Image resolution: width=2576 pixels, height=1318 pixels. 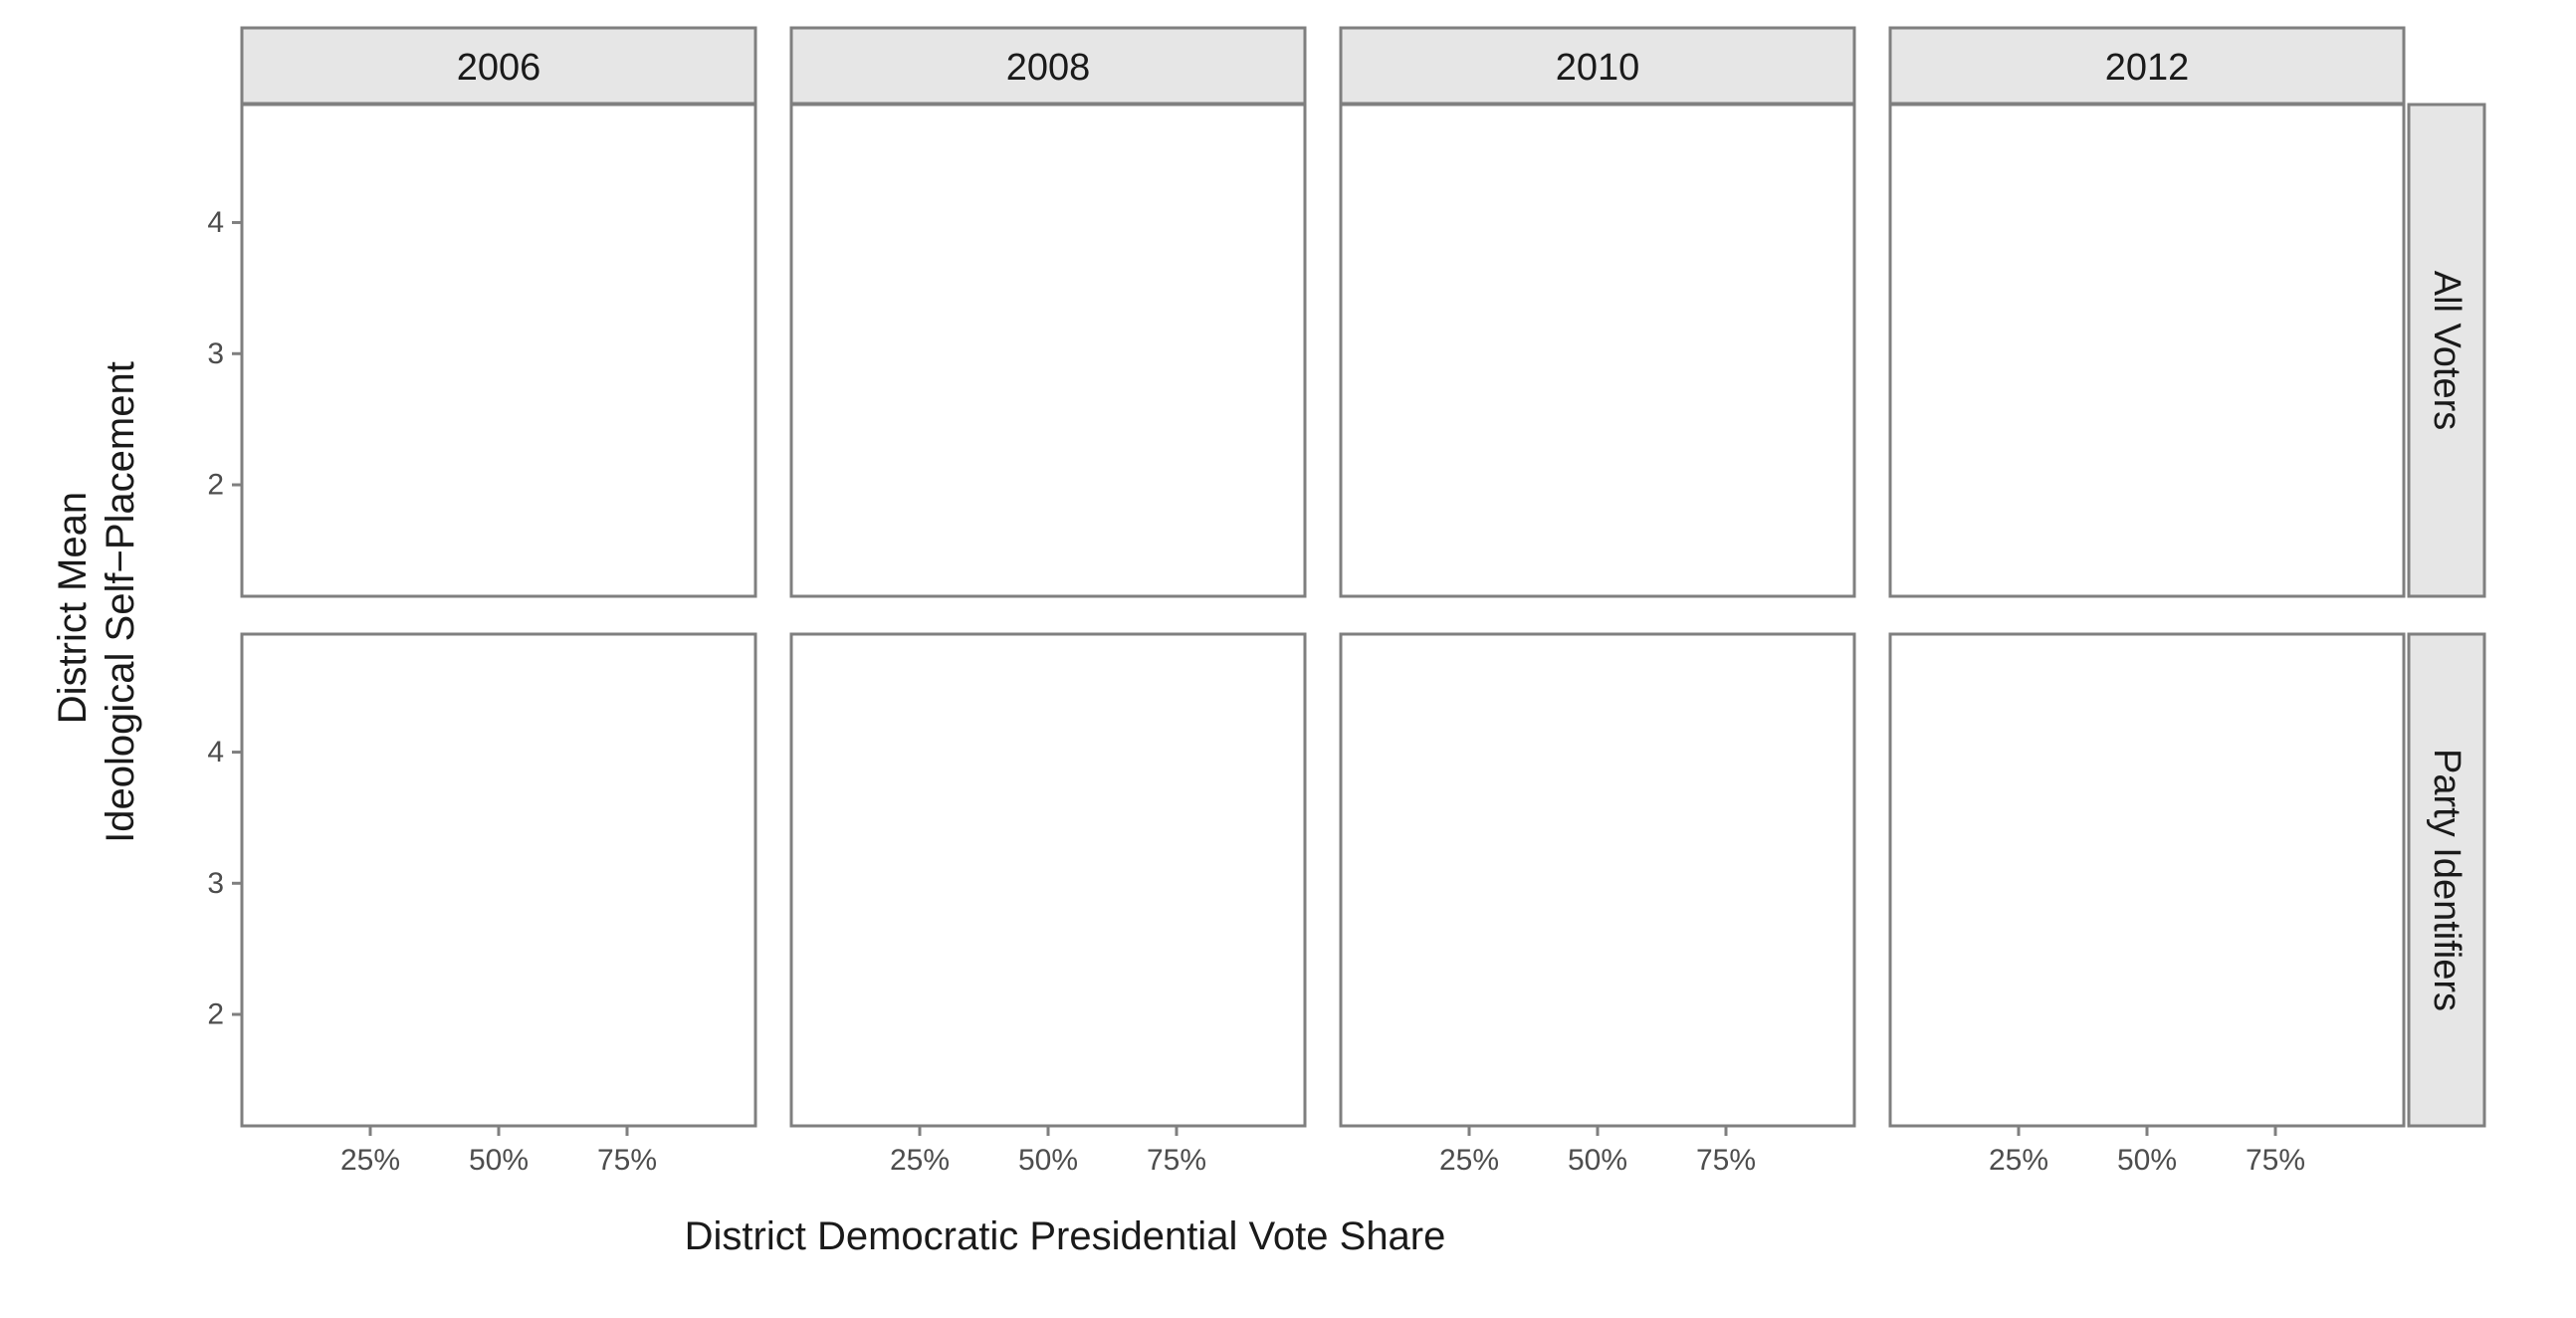 I want to click on panel-2008-all-voters, so click(x=1048, y=350).